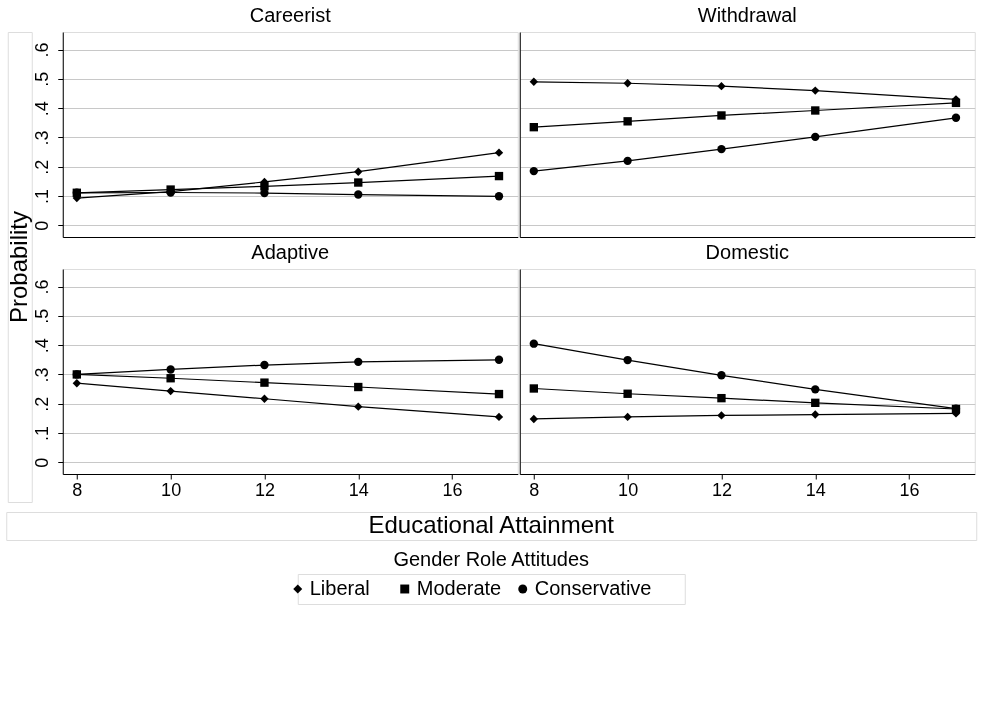 The width and height of the screenshot is (1007, 706). Describe the element at coordinates (491, 559) in the screenshot. I see `legend-title: Gender Role Attitudes` at that location.